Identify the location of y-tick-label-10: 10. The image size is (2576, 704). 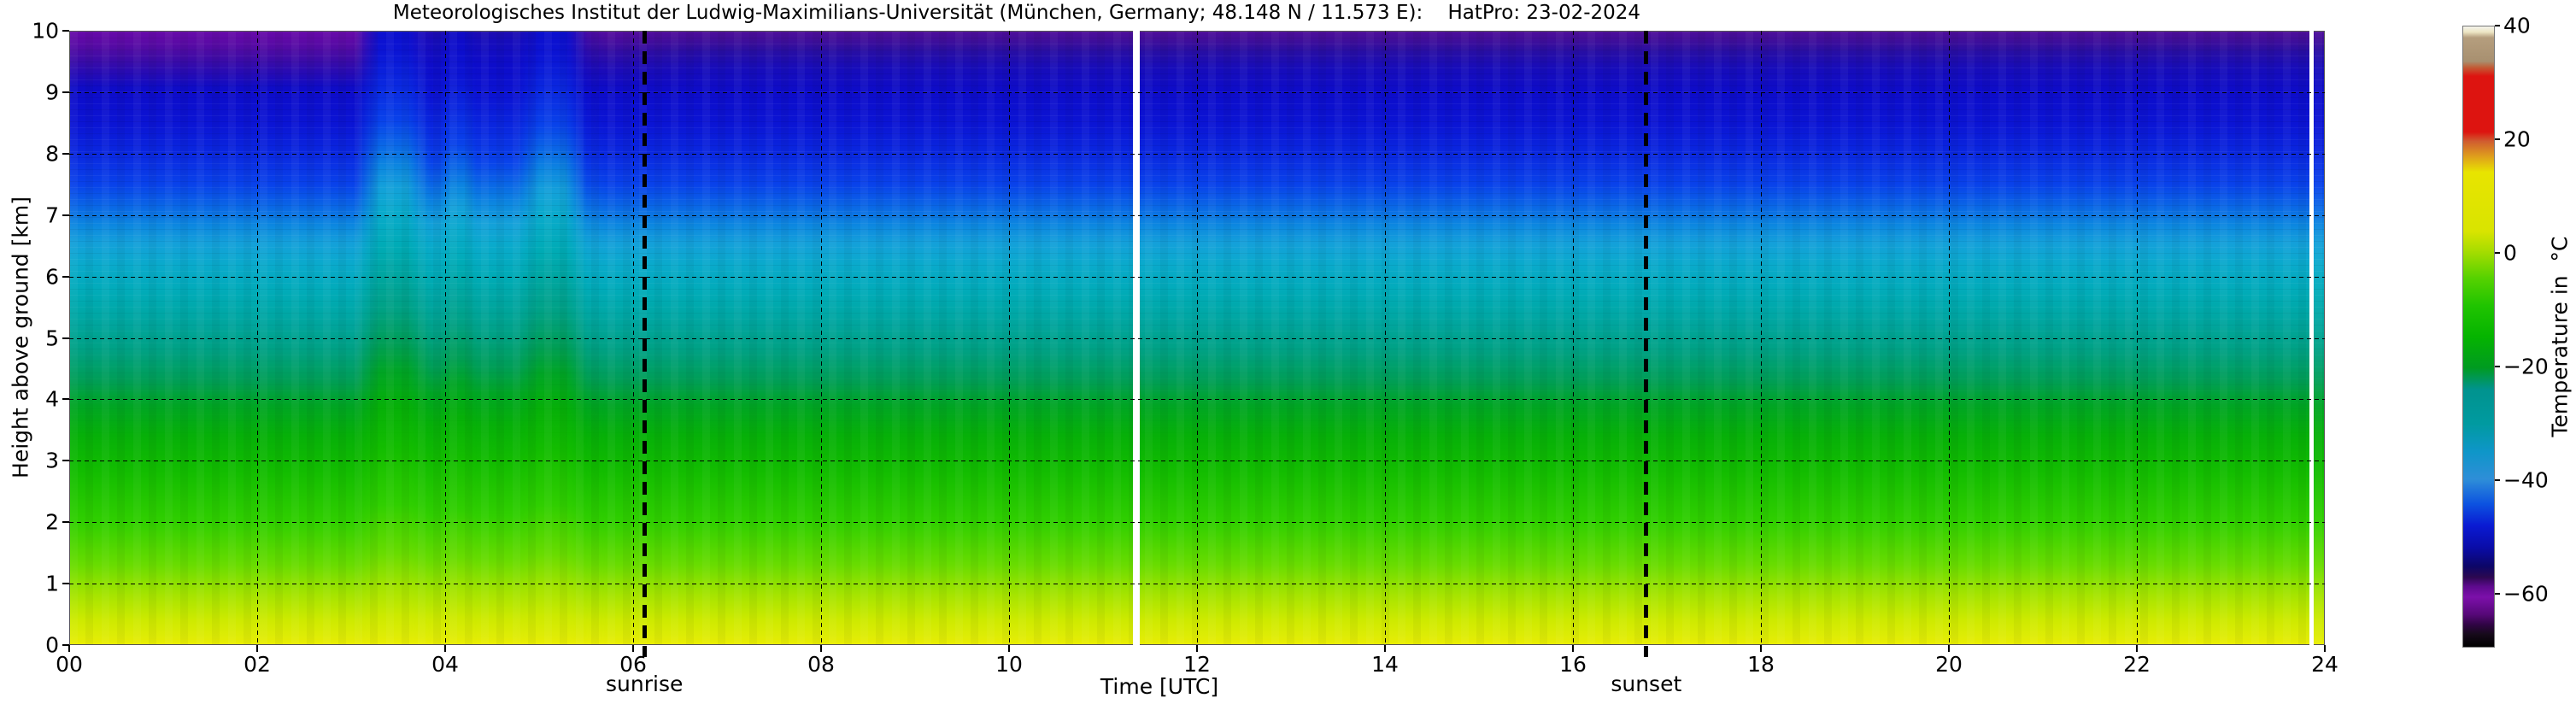
(45, 31).